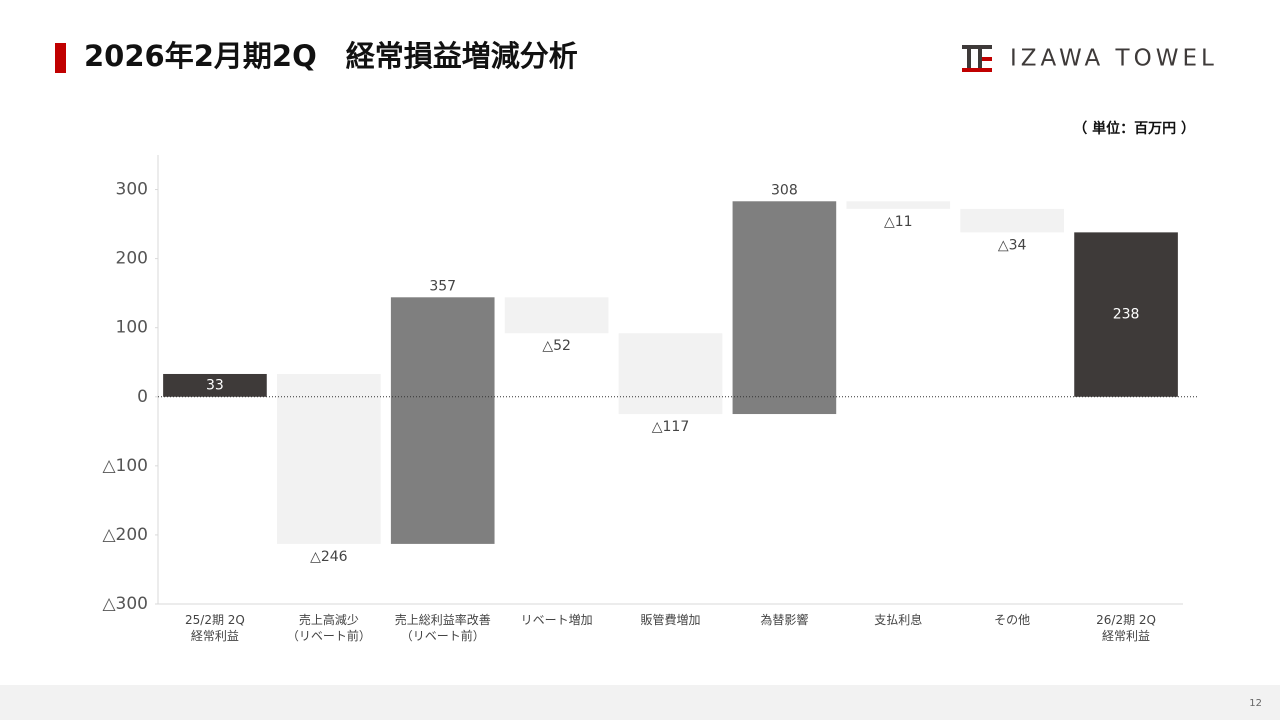 The image size is (1280, 720). Describe the element at coordinates (125, 466) in the screenshot. I see `y-tick-label: △100` at that location.